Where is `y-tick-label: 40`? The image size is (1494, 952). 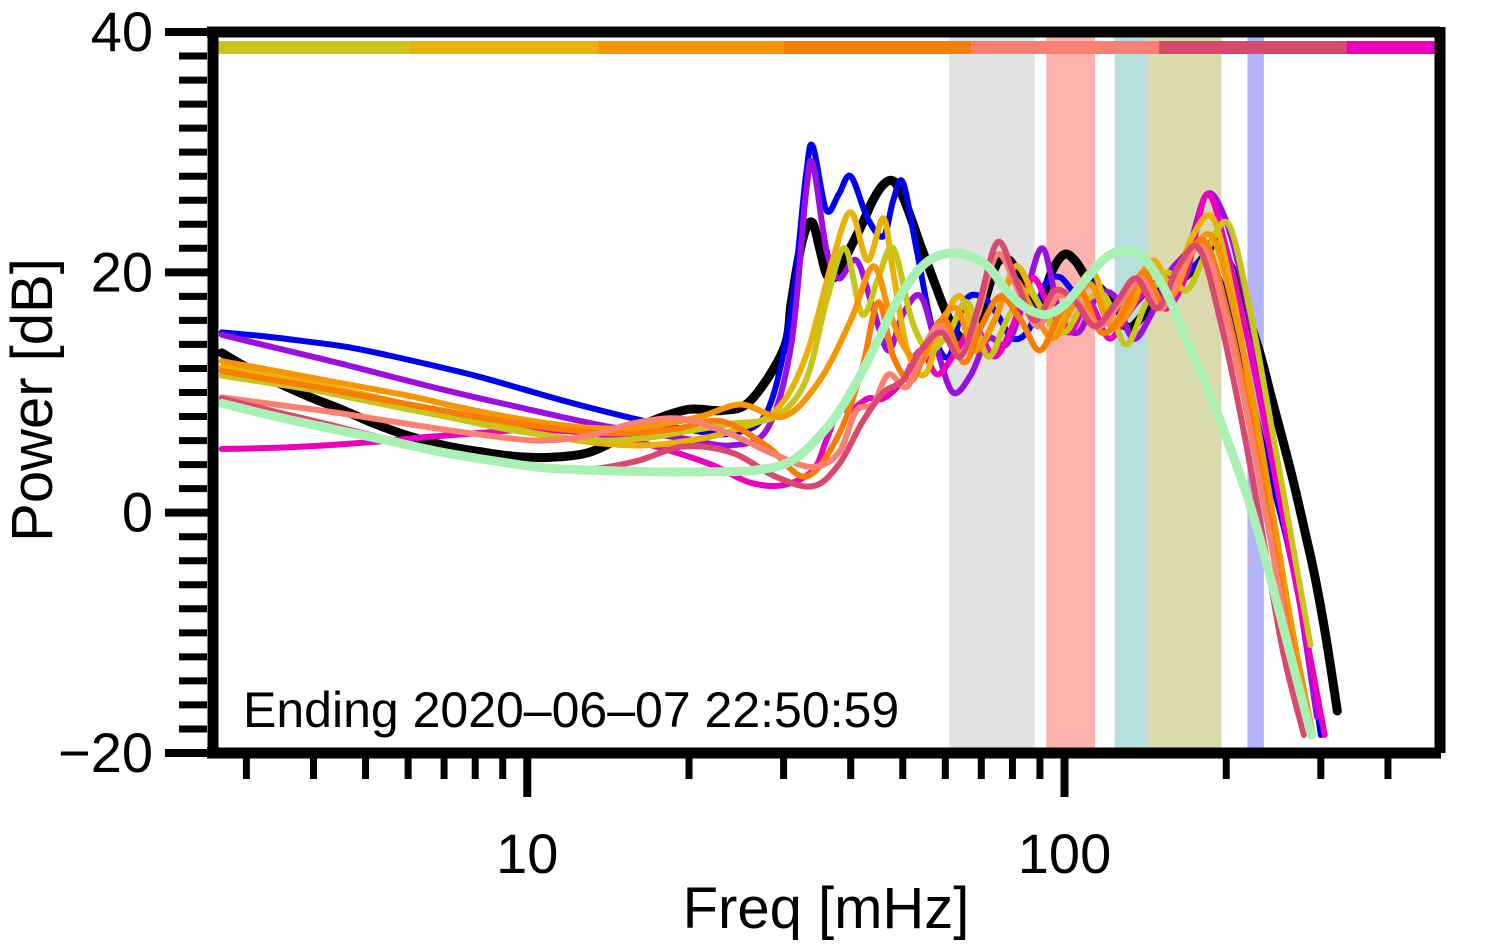
y-tick-label: 40 is located at coordinates (122, 31).